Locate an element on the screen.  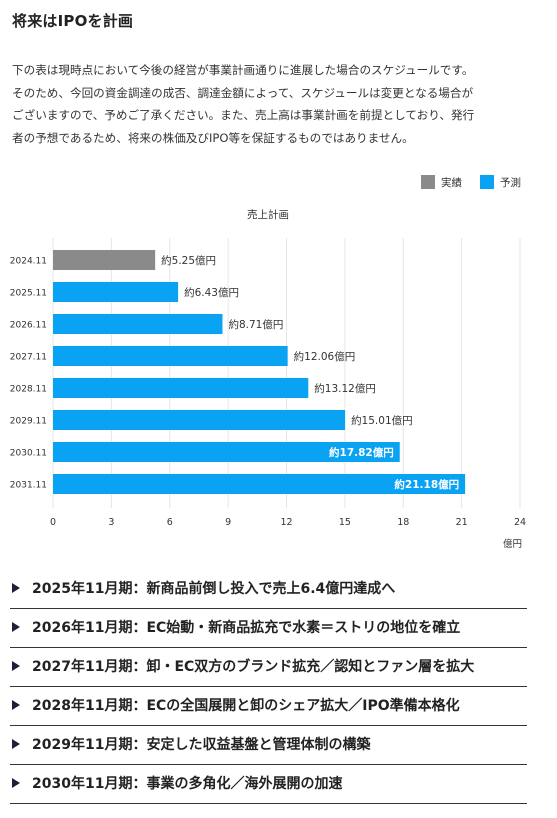
milestone-item-2029: 2029年11月期：安定した収益基盤と管理体制の構築 is located at coordinates (268, 745).